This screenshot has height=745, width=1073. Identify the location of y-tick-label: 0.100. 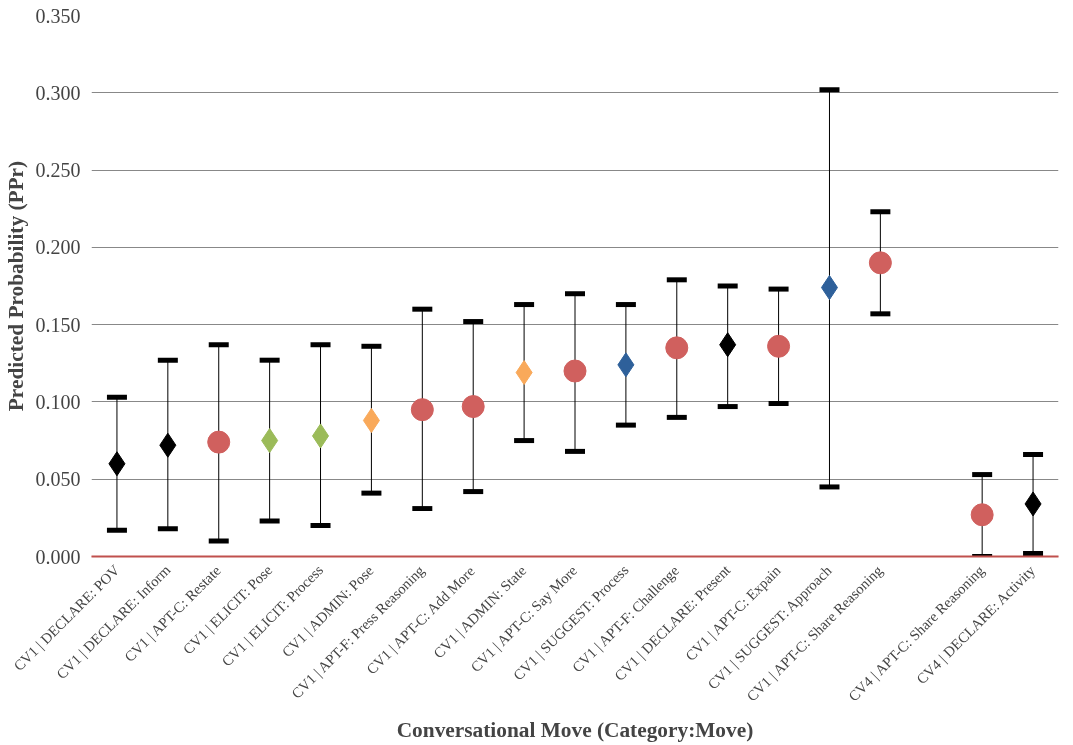
(58, 401).